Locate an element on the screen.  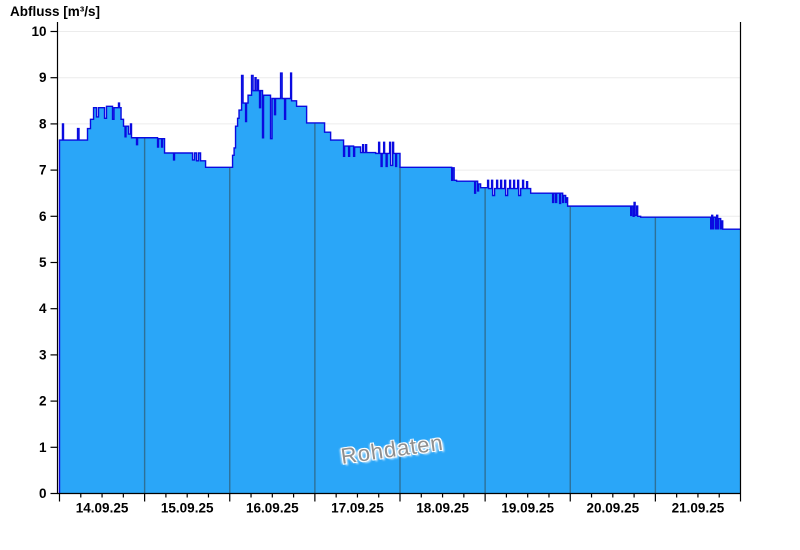
y-tick-label: 7 is located at coordinates (43, 170).